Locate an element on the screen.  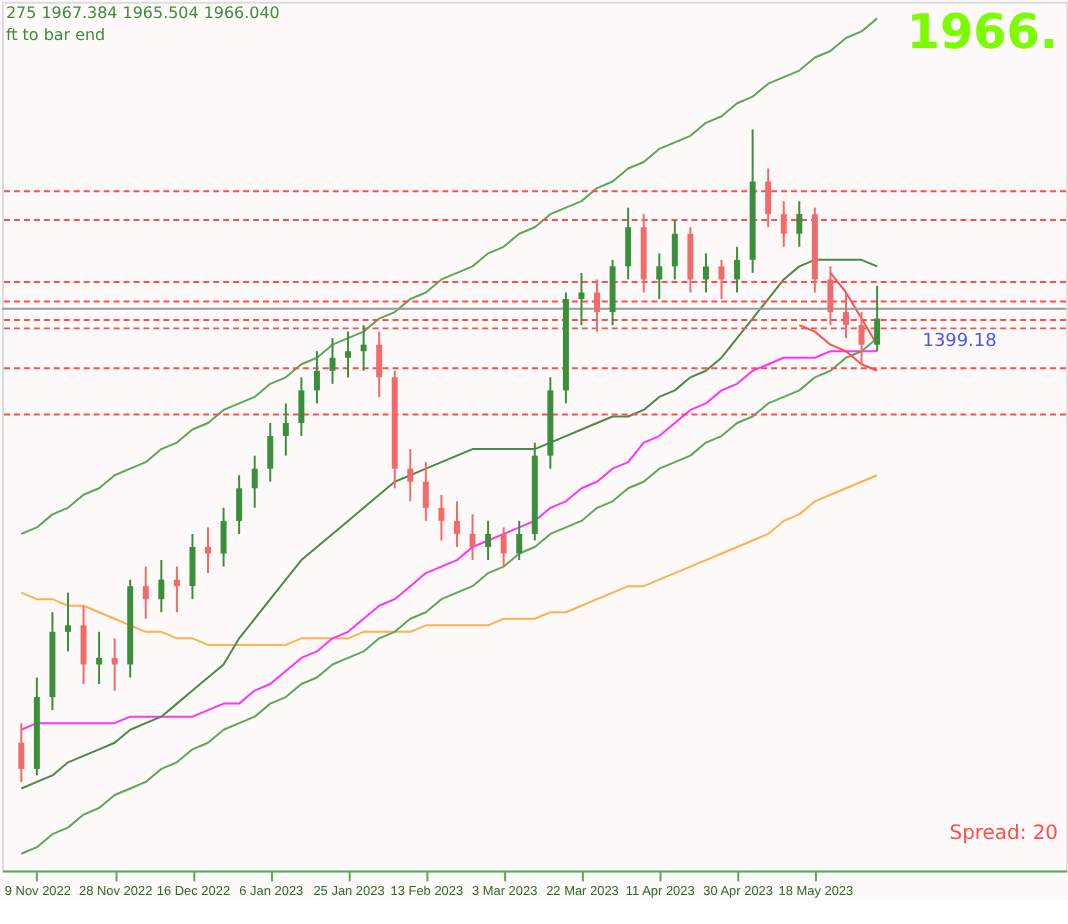
text: 1966. is located at coordinates (982, 31).